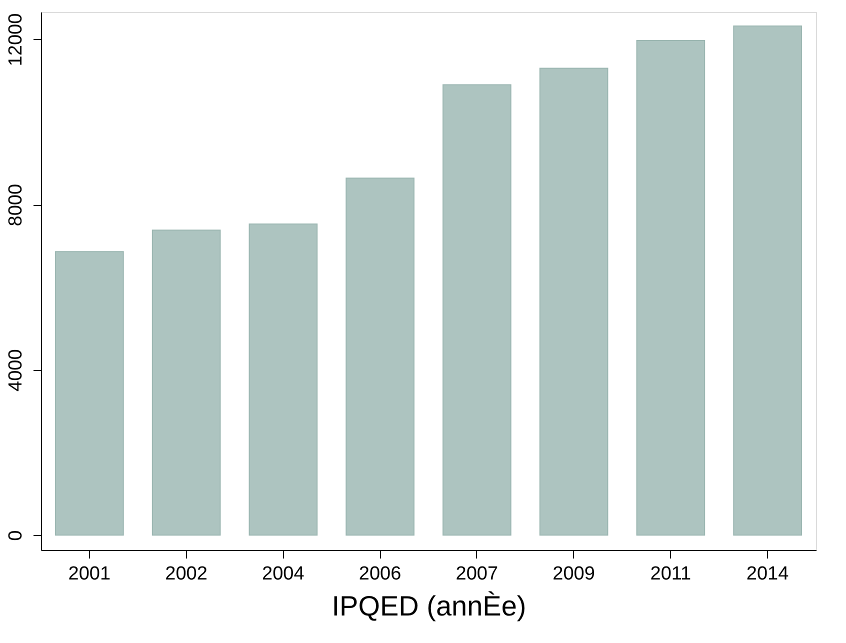  Describe the element at coordinates (16, 205) in the screenshot. I see `y-tick-label: 8000` at that location.